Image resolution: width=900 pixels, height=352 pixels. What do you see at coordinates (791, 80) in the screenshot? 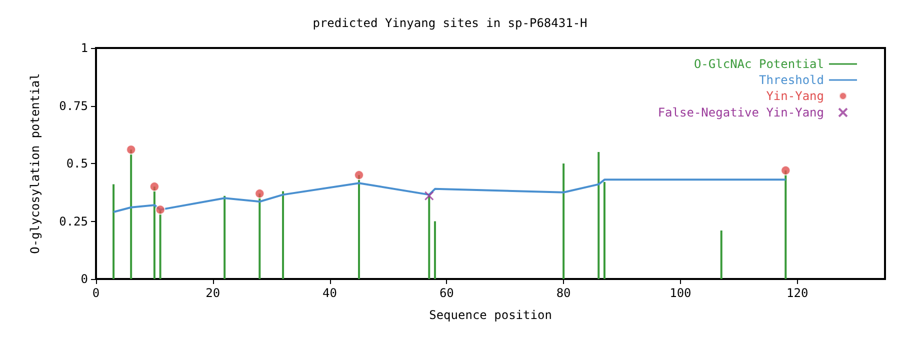
I see `legend-label: Threshold` at bounding box center [791, 80].